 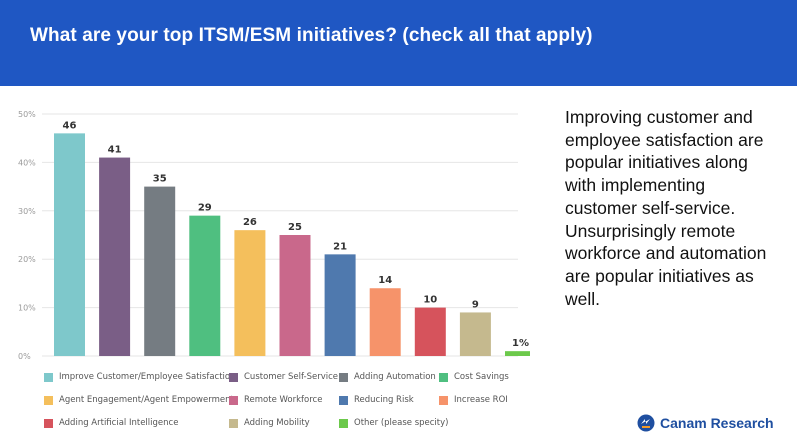 What do you see at coordinates (401, 423) in the screenshot?
I see `legend-label: Other (please specity)` at bounding box center [401, 423].